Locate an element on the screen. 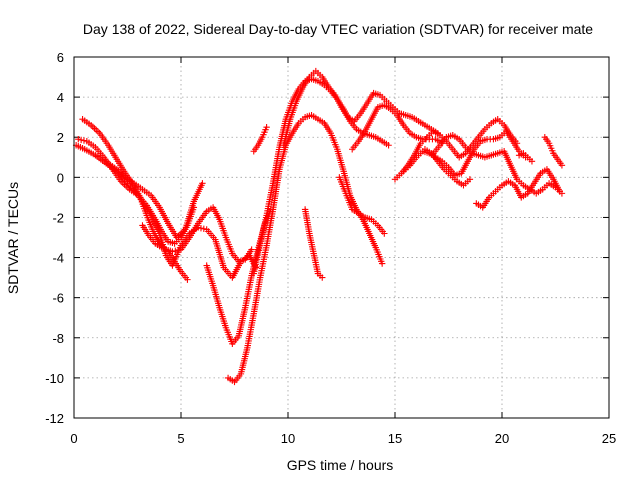 This screenshot has height=480, width=640. x-tick-label: 20 is located at coordinates (502, 438).